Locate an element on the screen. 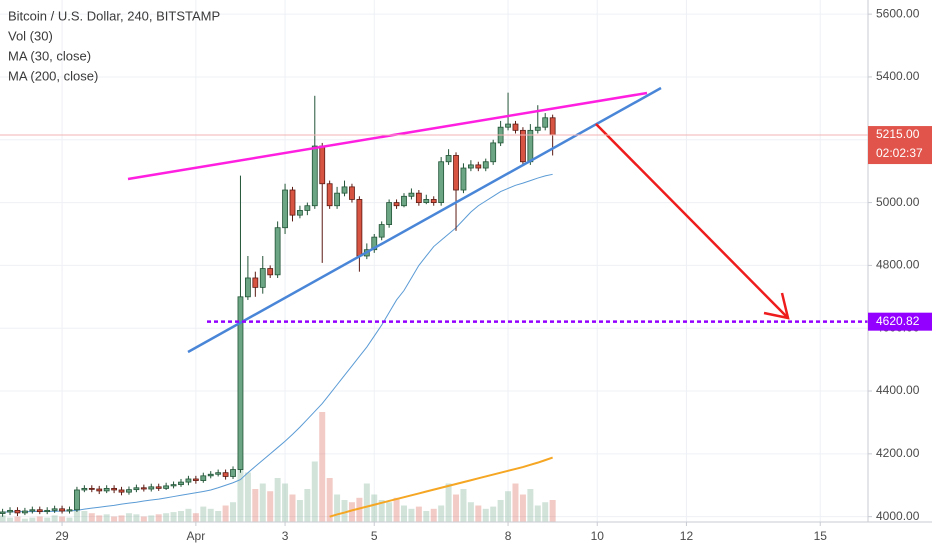  y-tick-label: 4200.00 is located at coordinates (898, 453).